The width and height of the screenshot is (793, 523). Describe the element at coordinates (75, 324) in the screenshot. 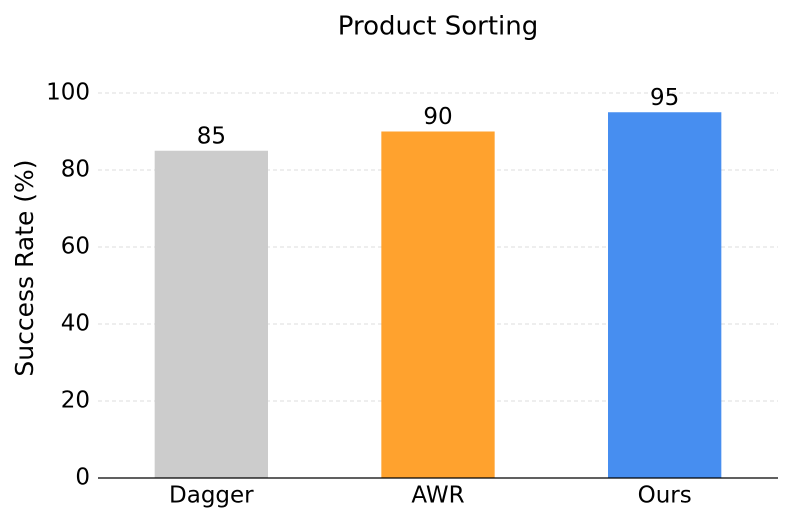

I see `y-tick-label: 40` at that location.